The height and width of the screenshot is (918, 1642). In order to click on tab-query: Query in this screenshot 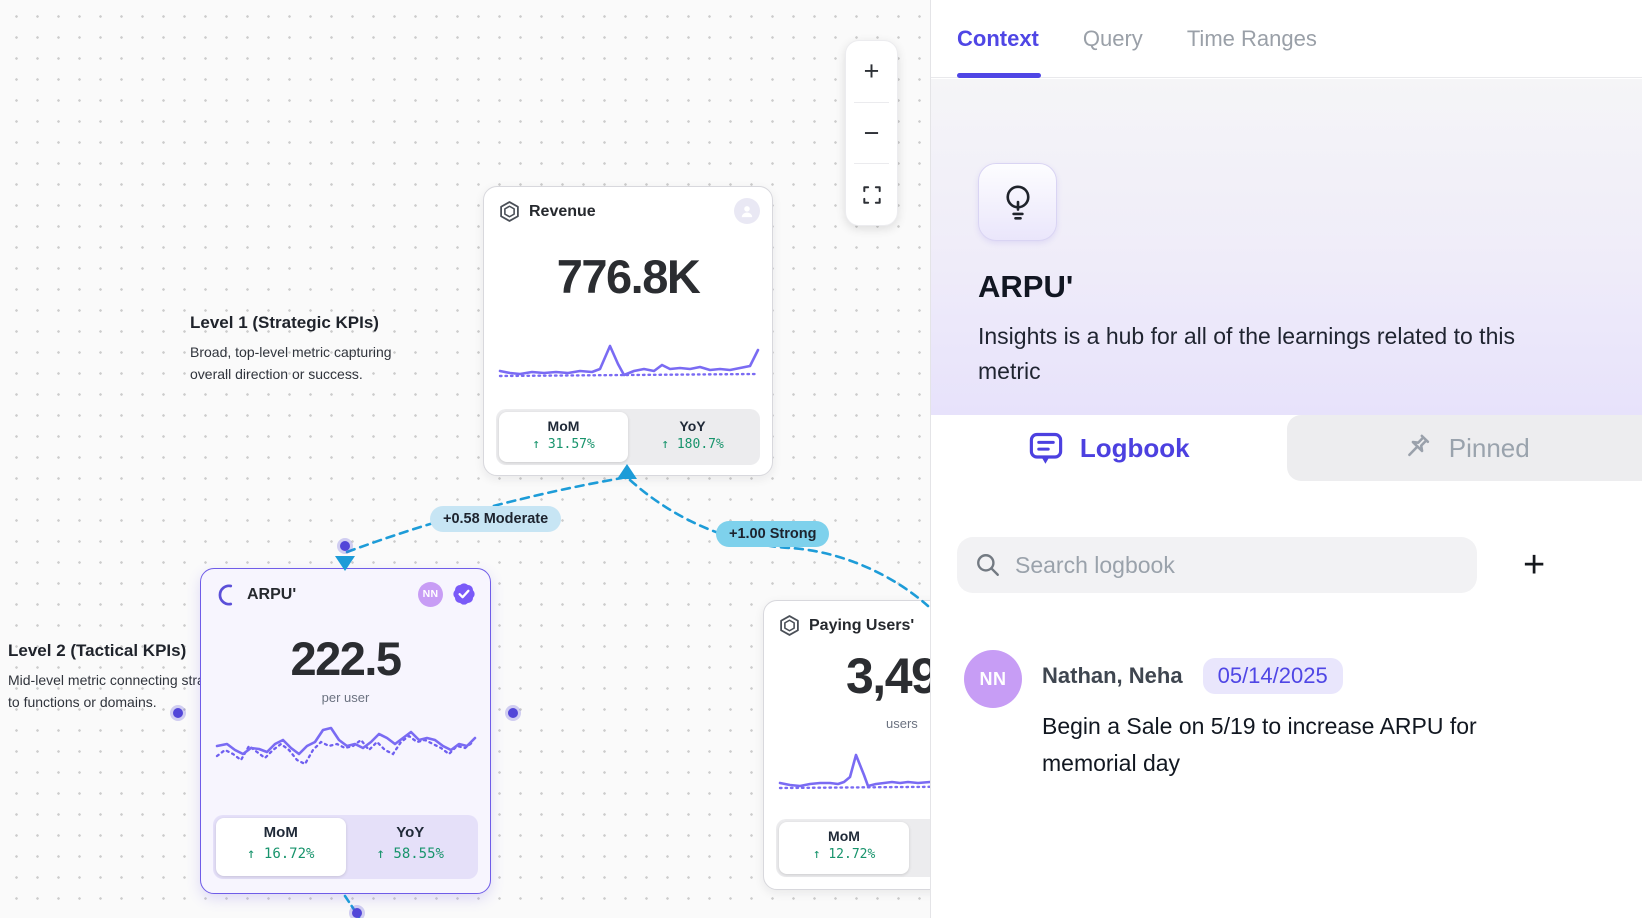, I will do `click(1112, 38)`.